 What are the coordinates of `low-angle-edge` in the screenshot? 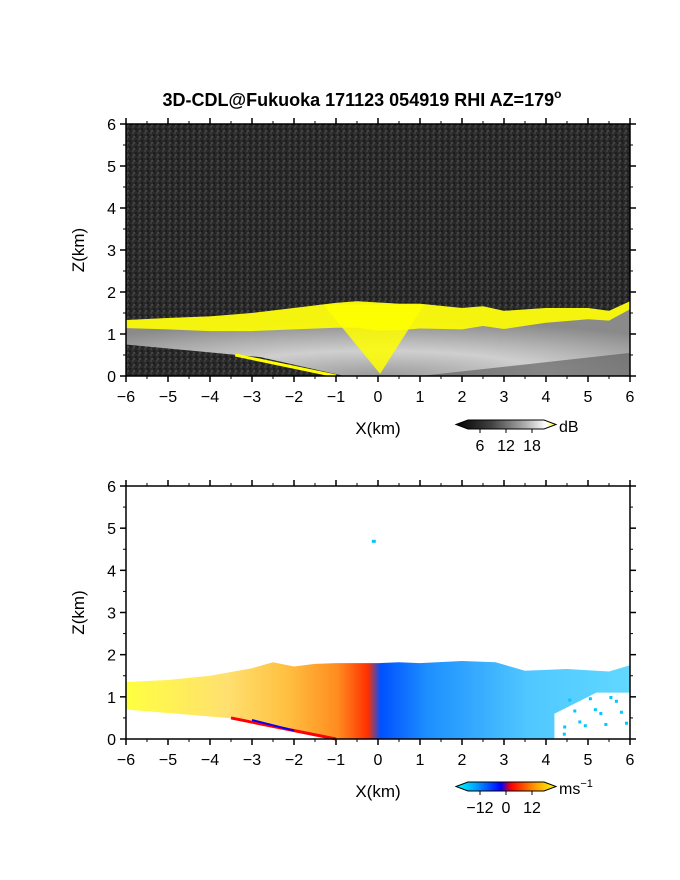 It's located at (285, 365).